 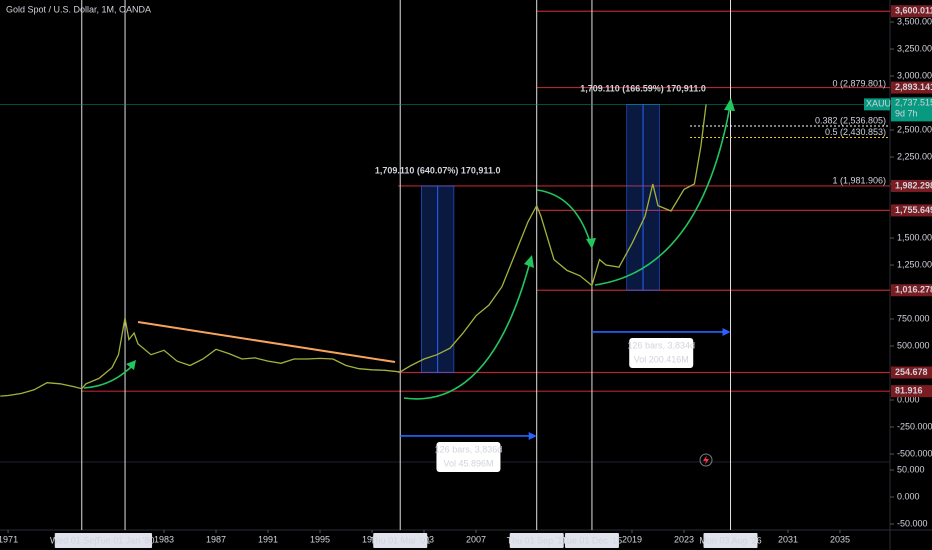 What do you see at coordinates (914, 156) in the screenshot?
I see `y-tick-label: 2,250.000` at bounding box center [914, 156].